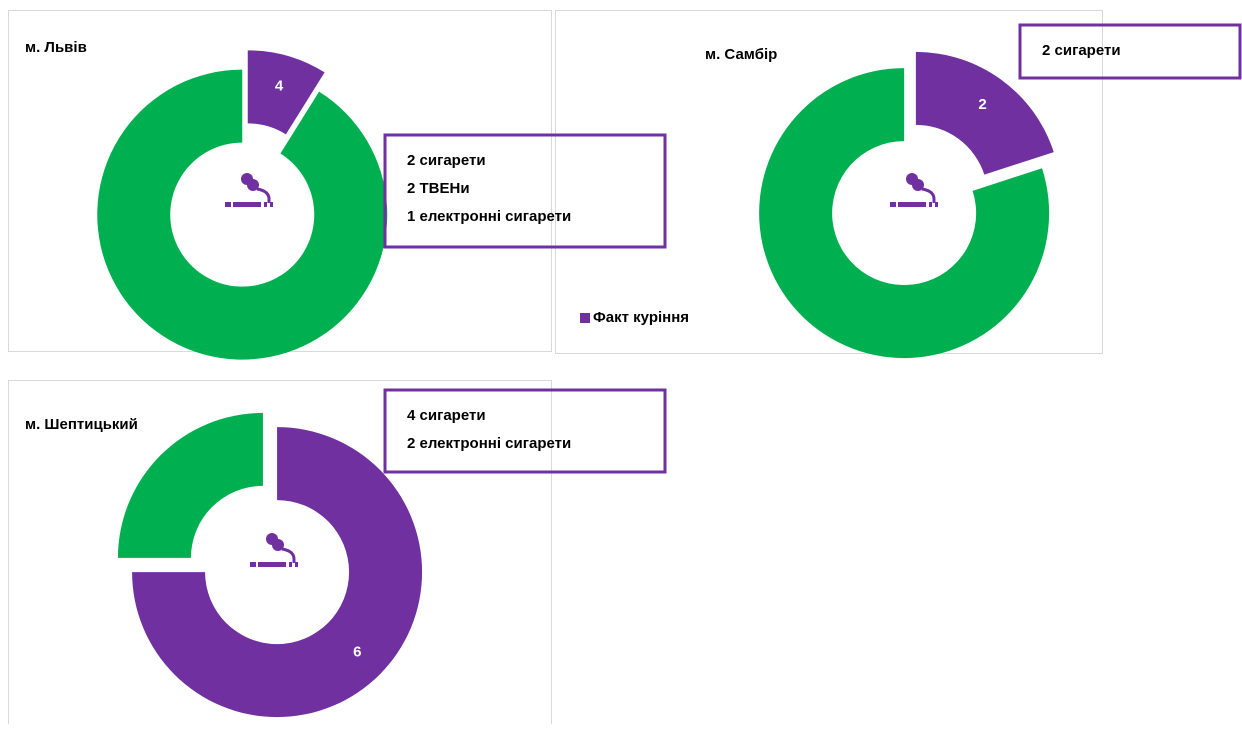 Image resolution: width=1242 pixels, height=729 pixels. Describe the element at coordinates (279, 85) in the screenshot. I see `data-label: 4` at that location.